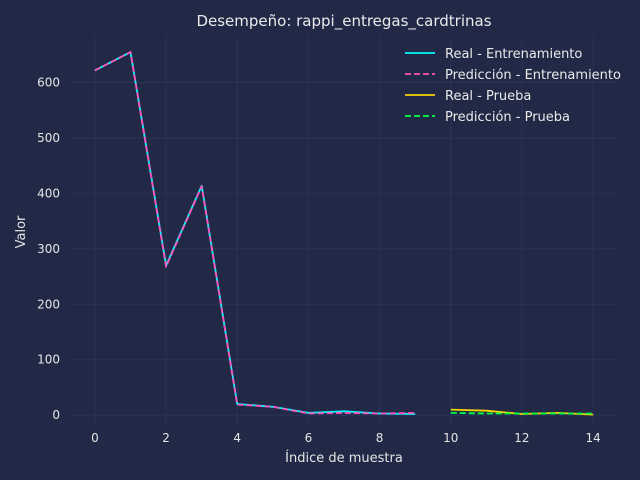  I want to click on chart-title: Desempeño: rappi_entregas_cardtrinas, so click(343, 21).